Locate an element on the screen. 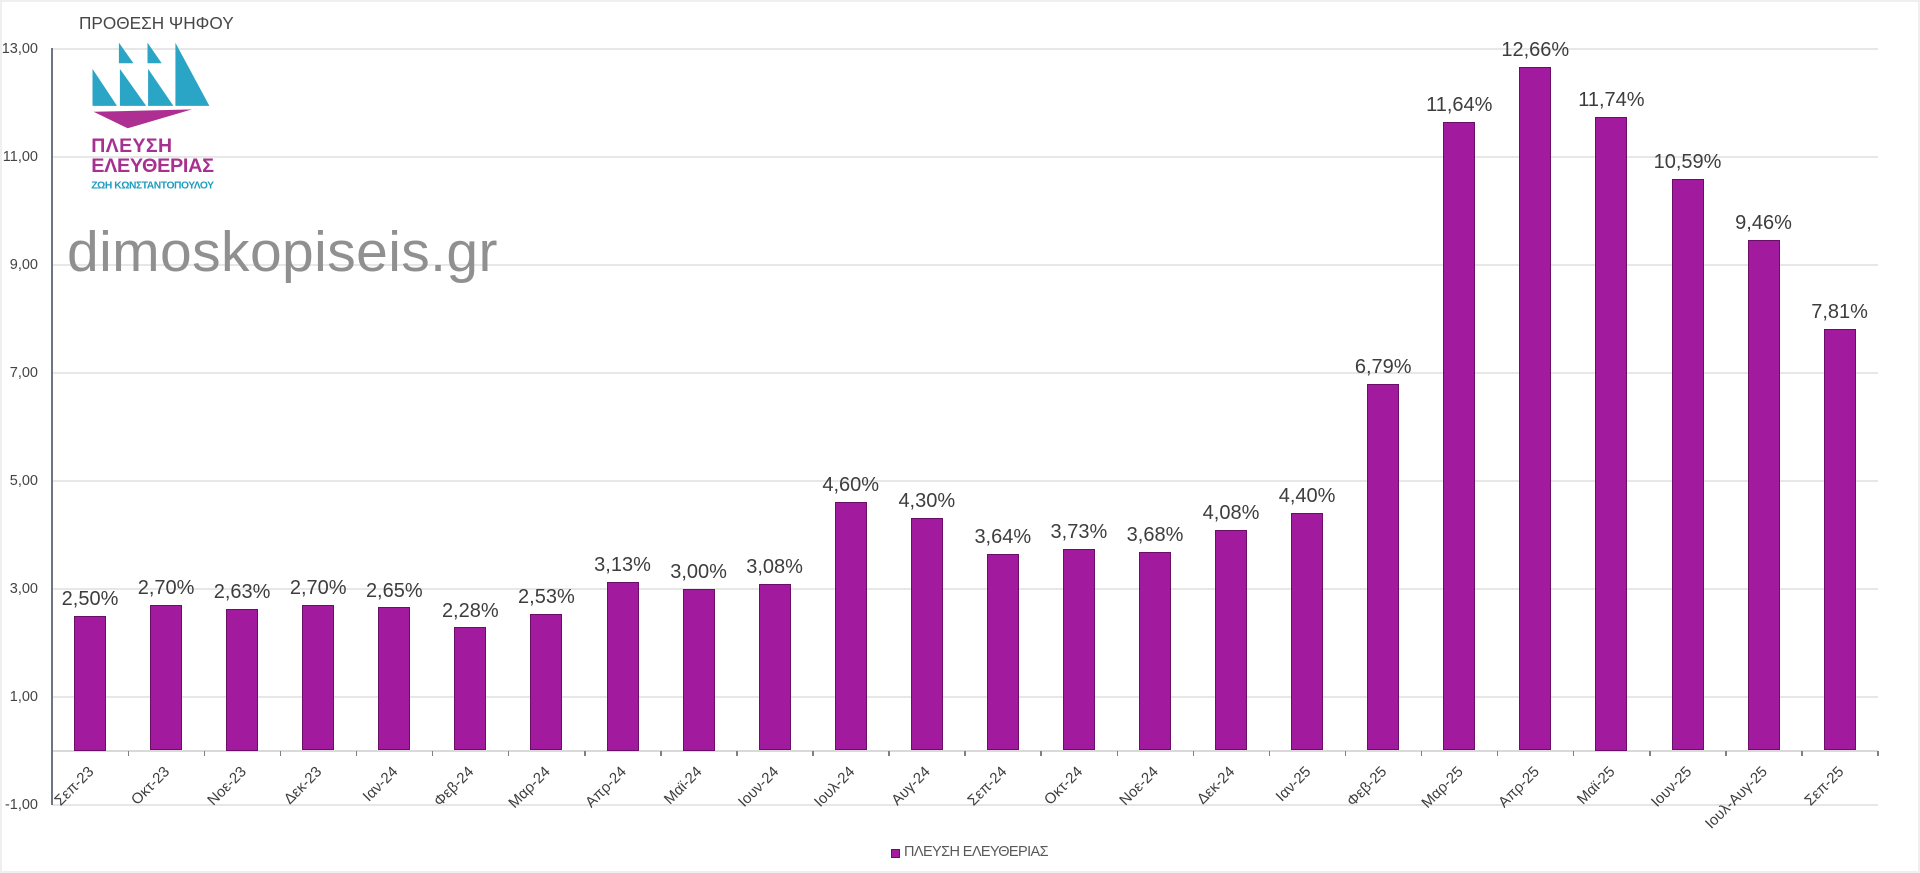 This screenshot has height=873, width=1920. svg-text: ΕΛΕΥΘΕΡΙΑΣ is located at coordinates (152, 166).